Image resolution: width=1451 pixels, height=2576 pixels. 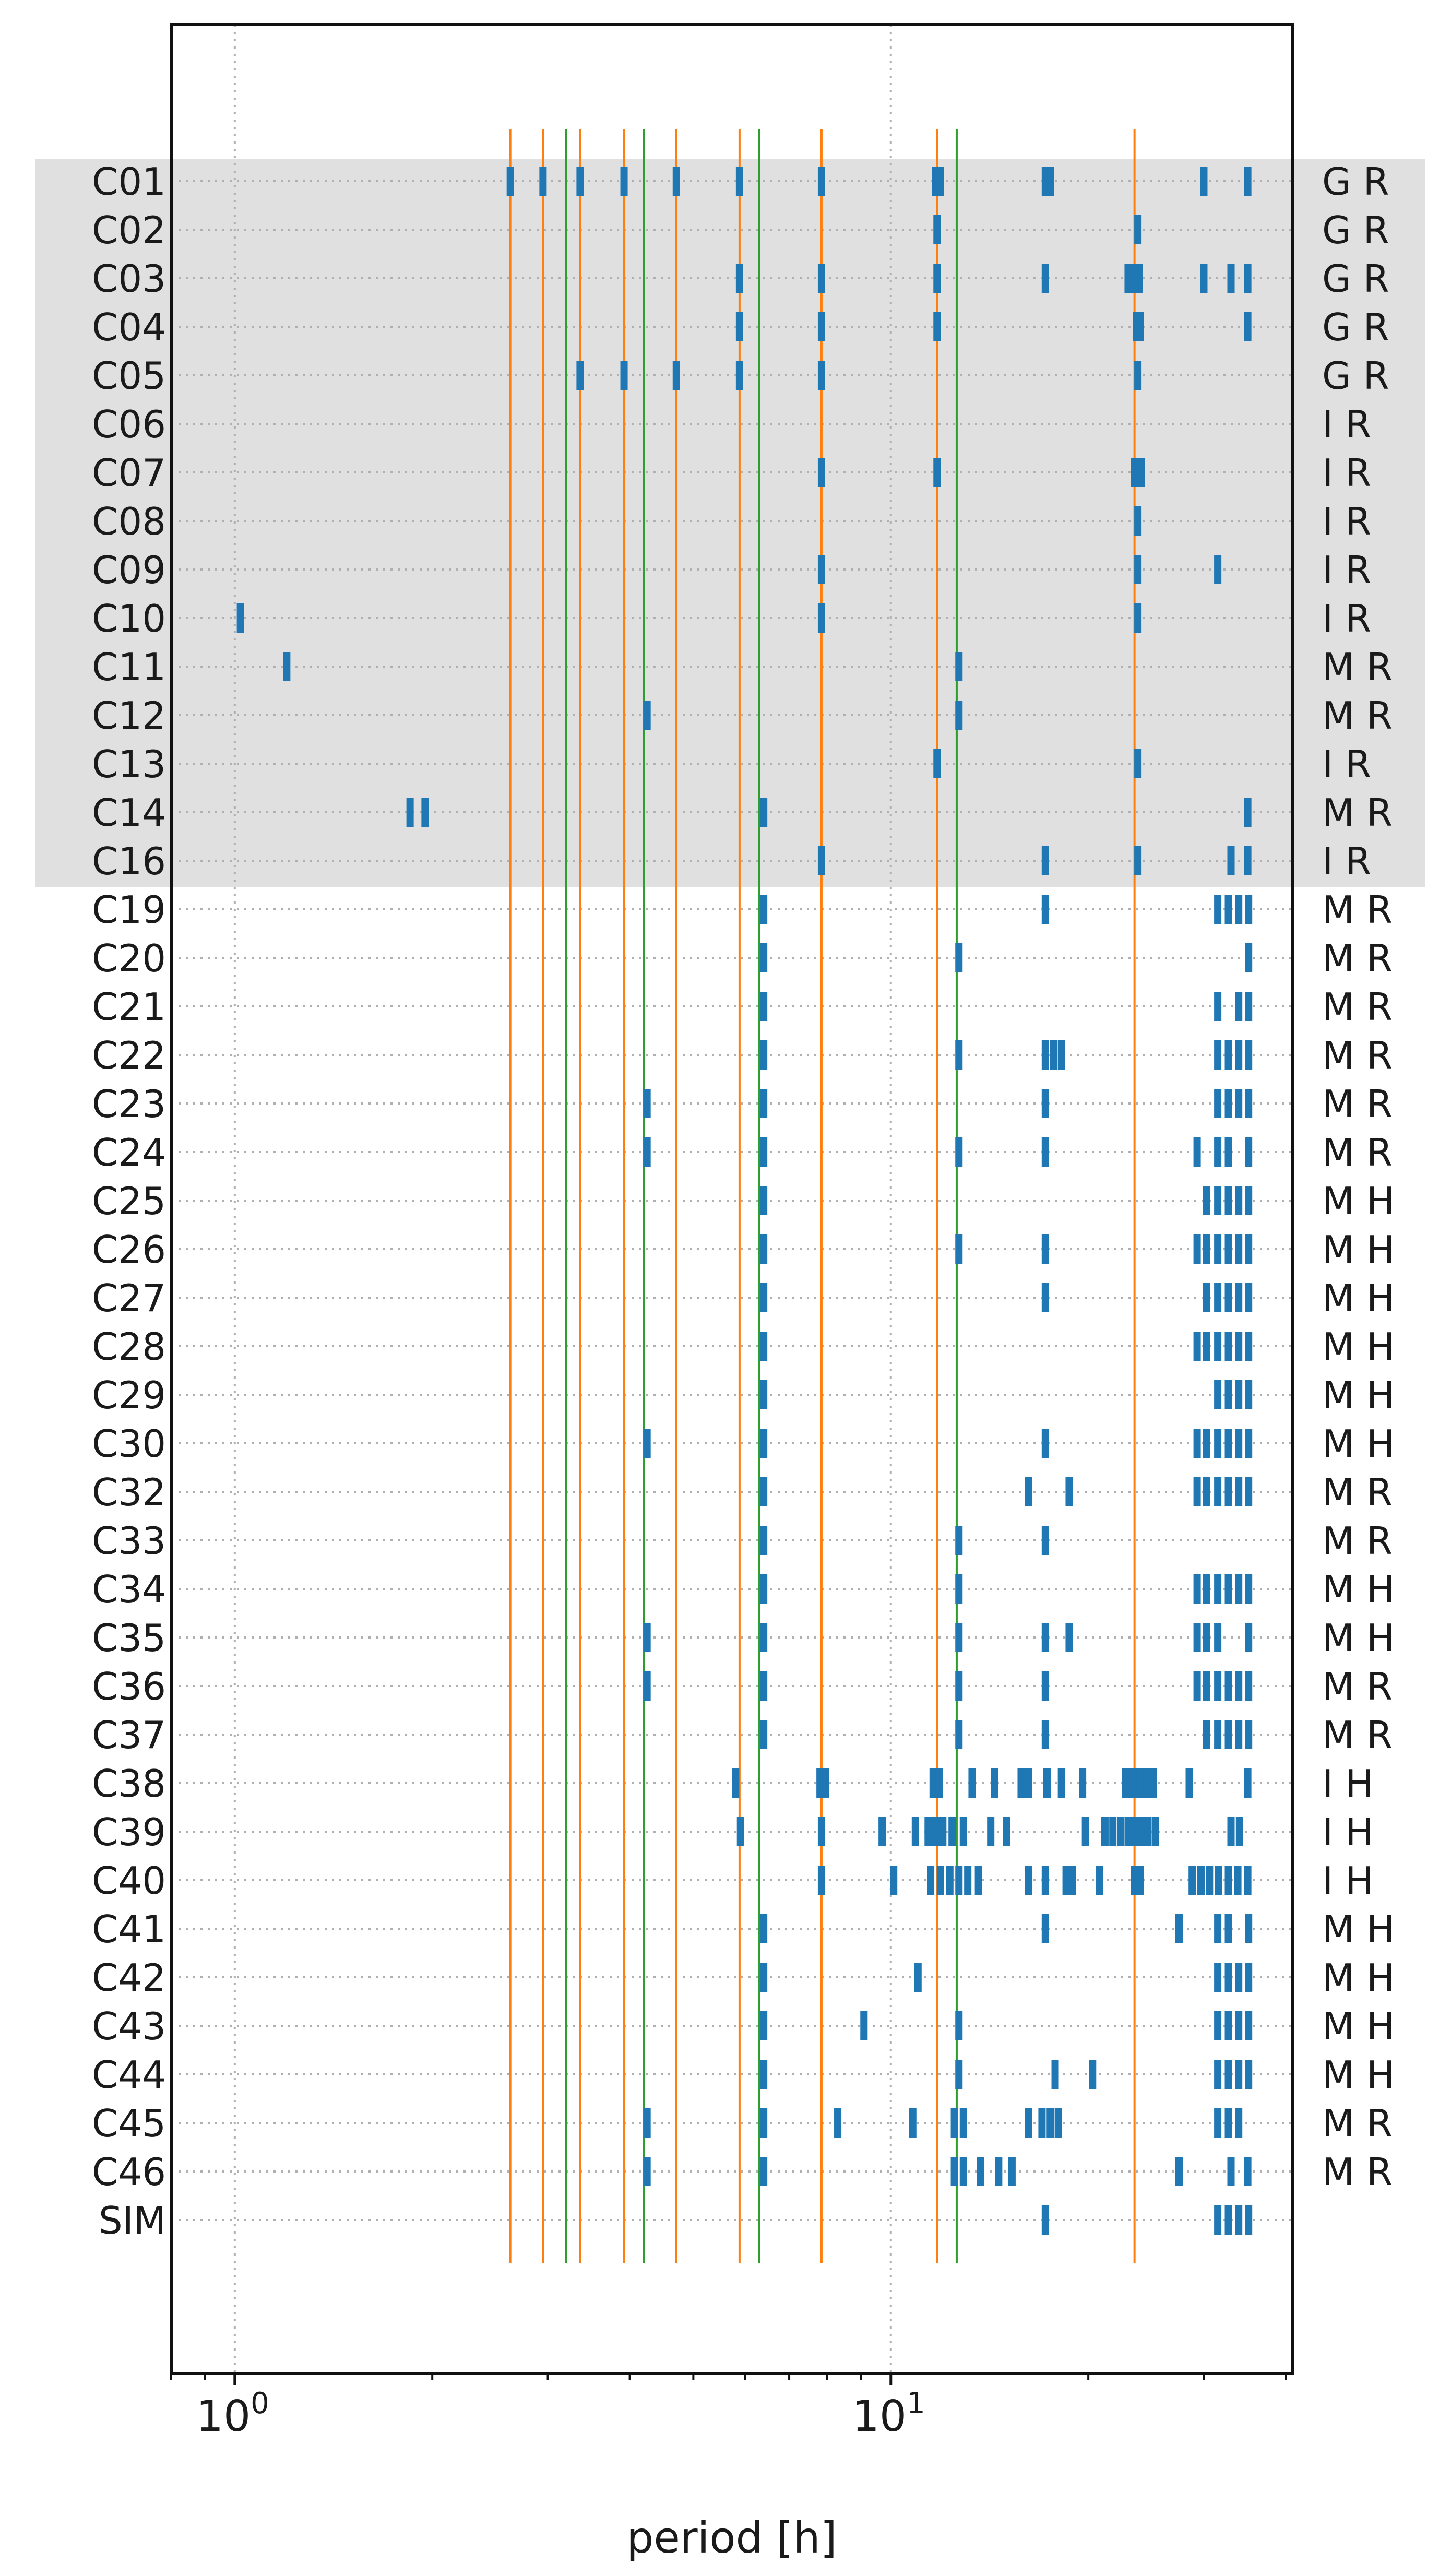 What do you see at coordinates (129, 764) in the screenshot?
I see `row-label: C13` at bounding box center [129, 764].